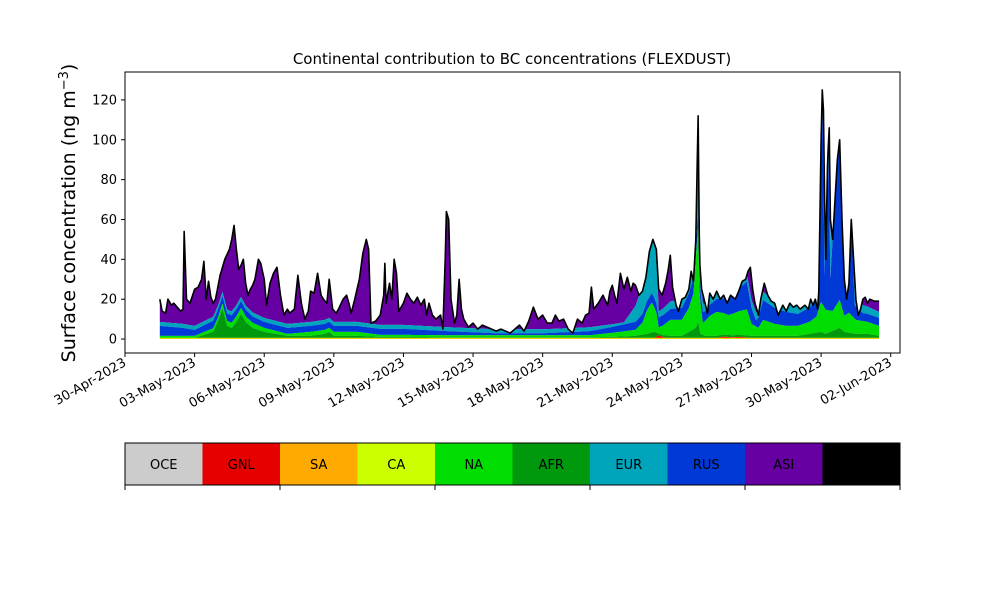 The width and height of the screenshot is (1000, 600). Describe the element at coordinates (715, 383) in the screenshot. I see `x-tick-label: 27-May-2023` at that location.